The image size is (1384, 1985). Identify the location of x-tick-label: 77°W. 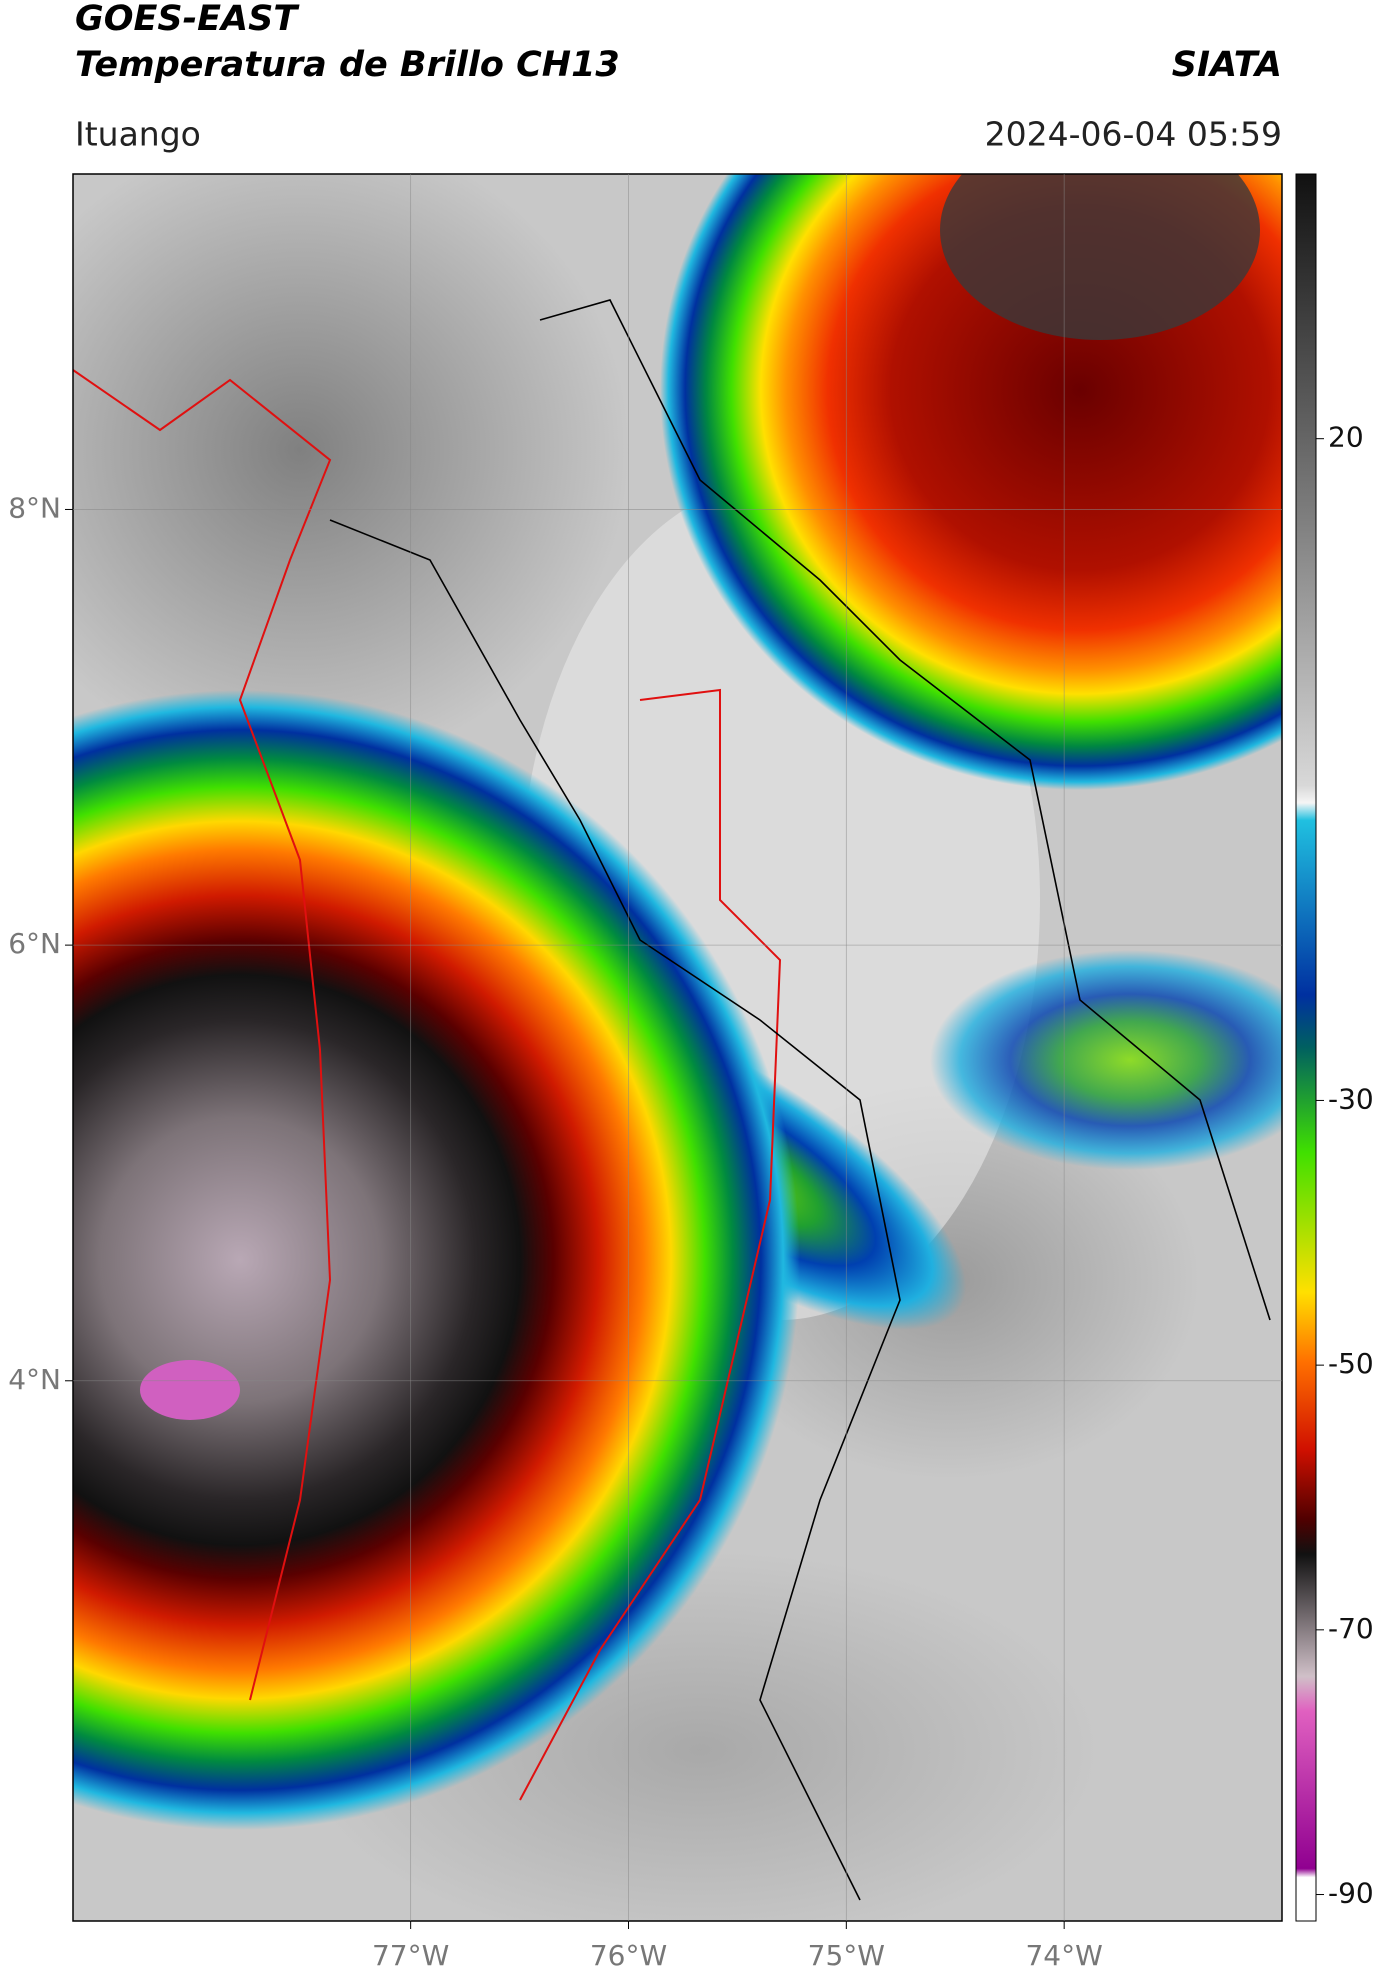
(410, 1955).